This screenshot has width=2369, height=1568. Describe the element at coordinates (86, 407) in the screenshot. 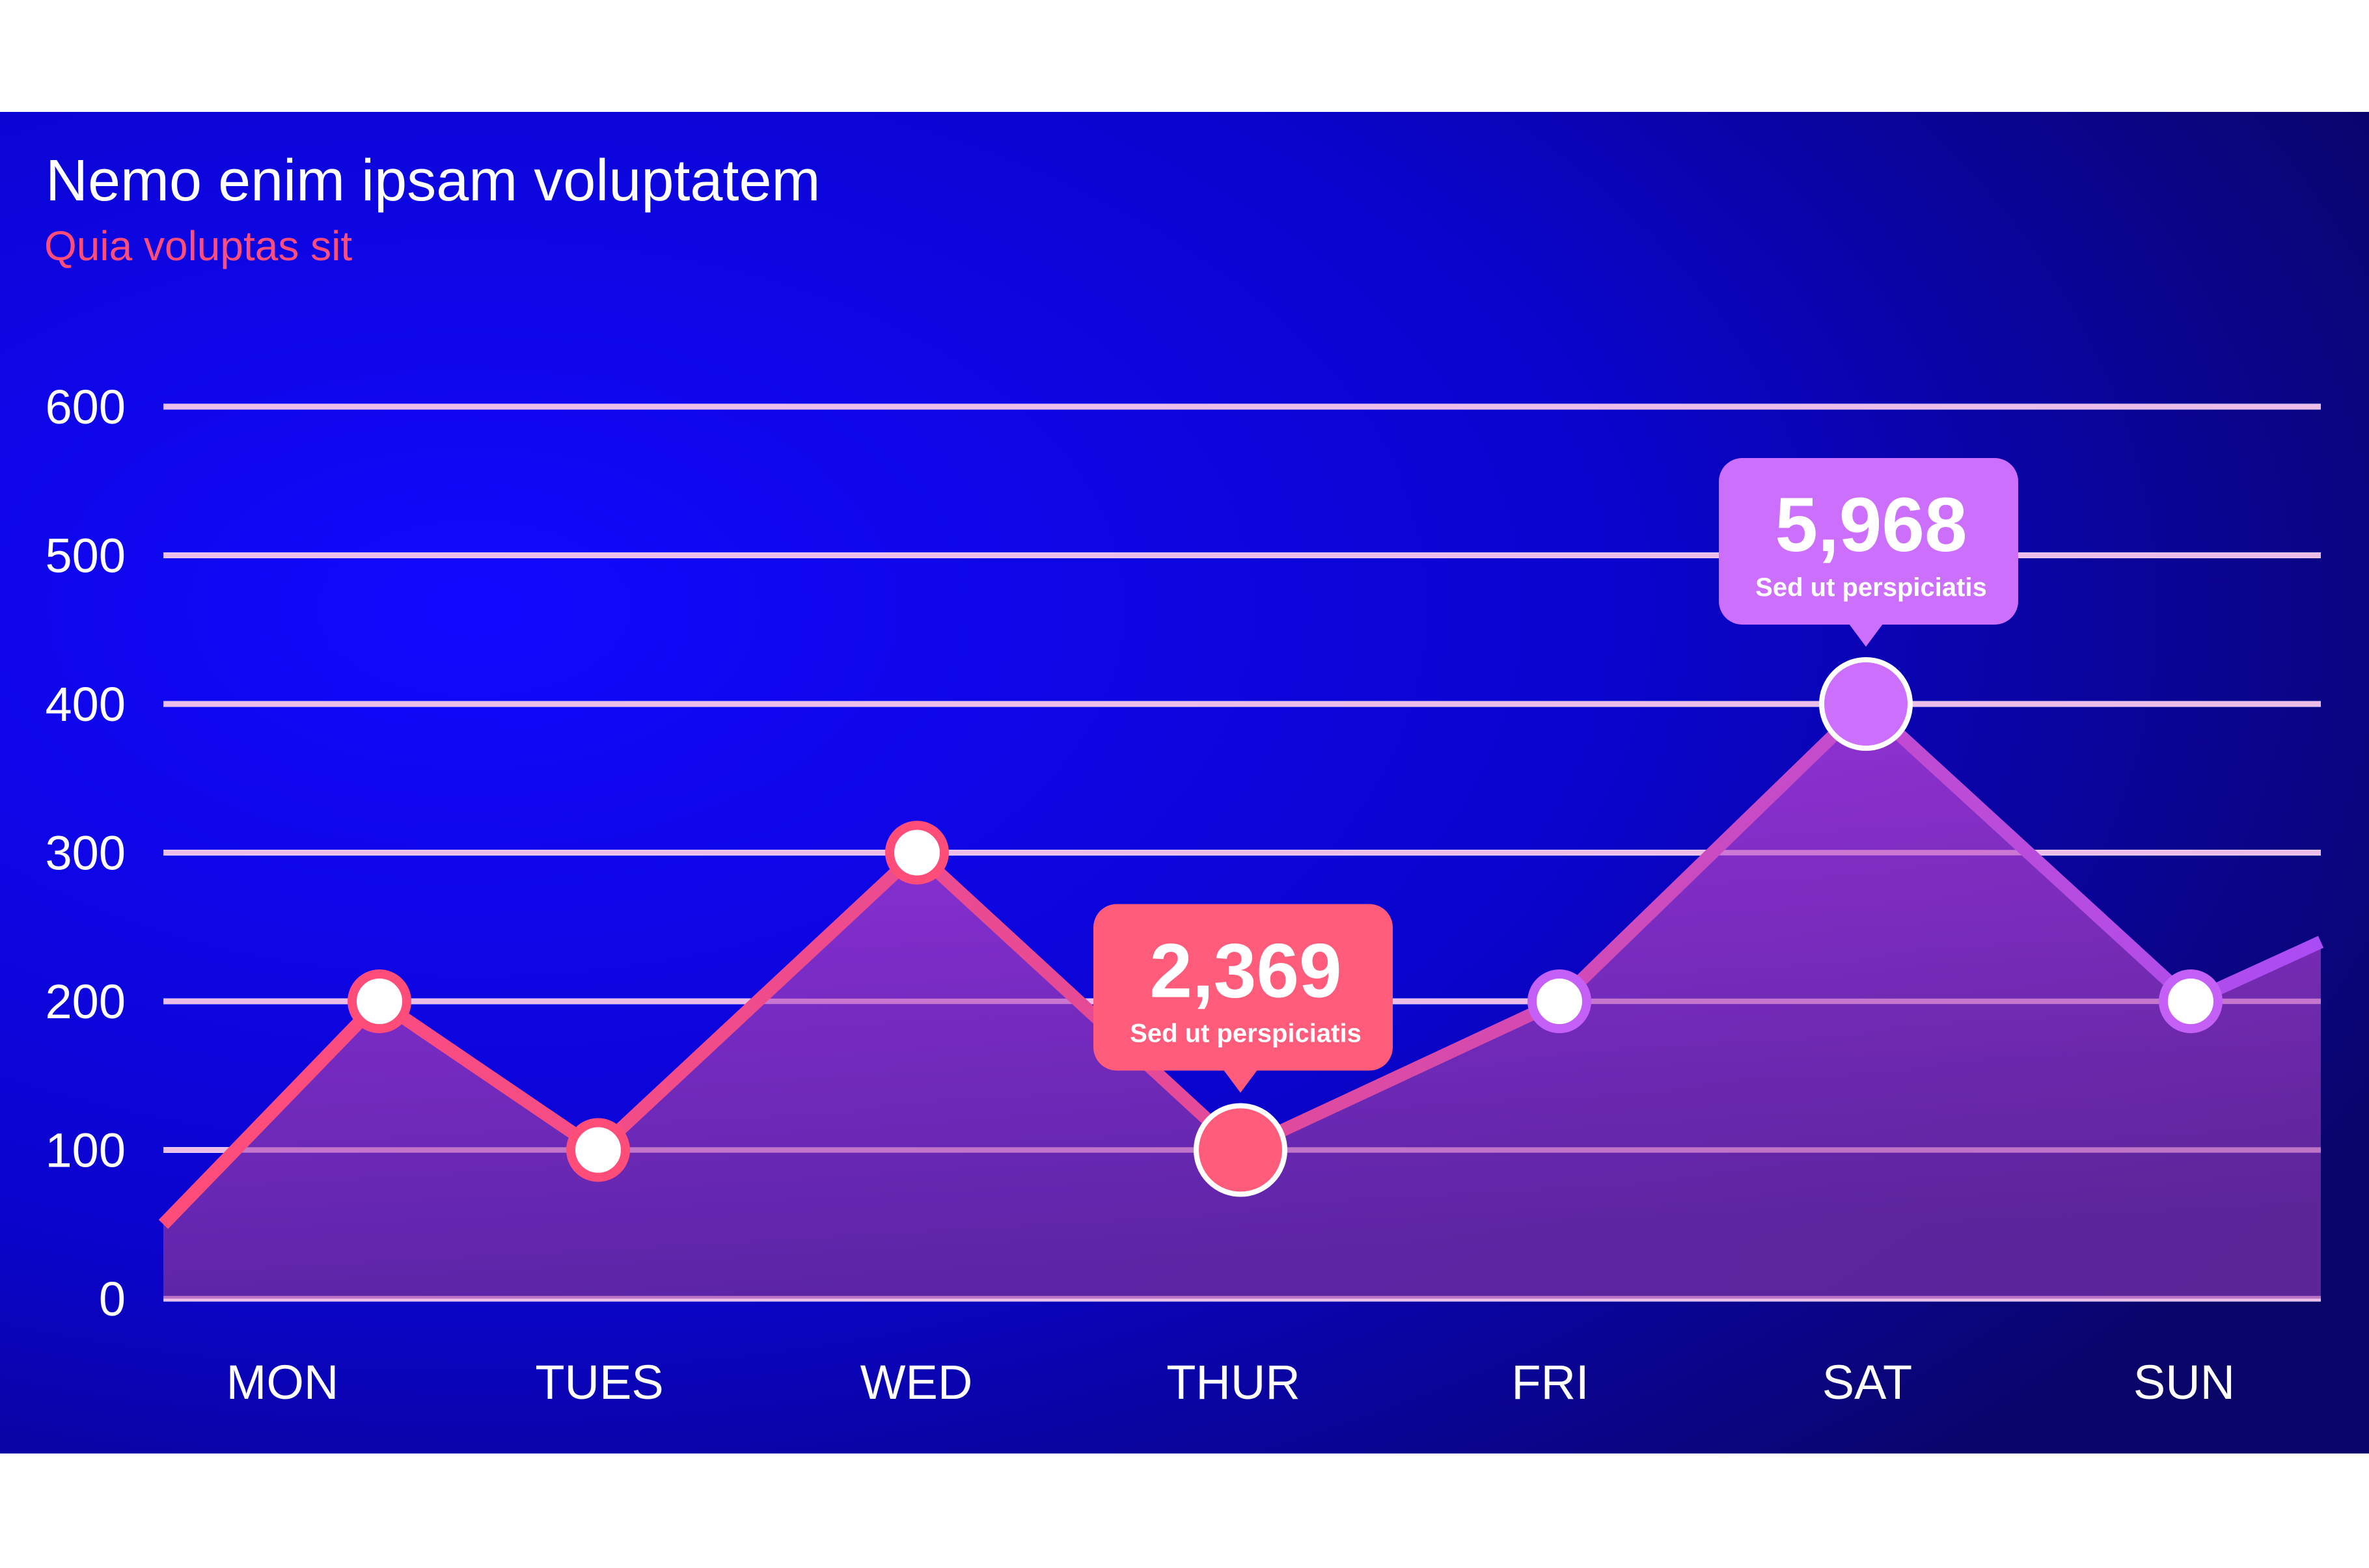

I see `y-tick-label: 600` at that location.